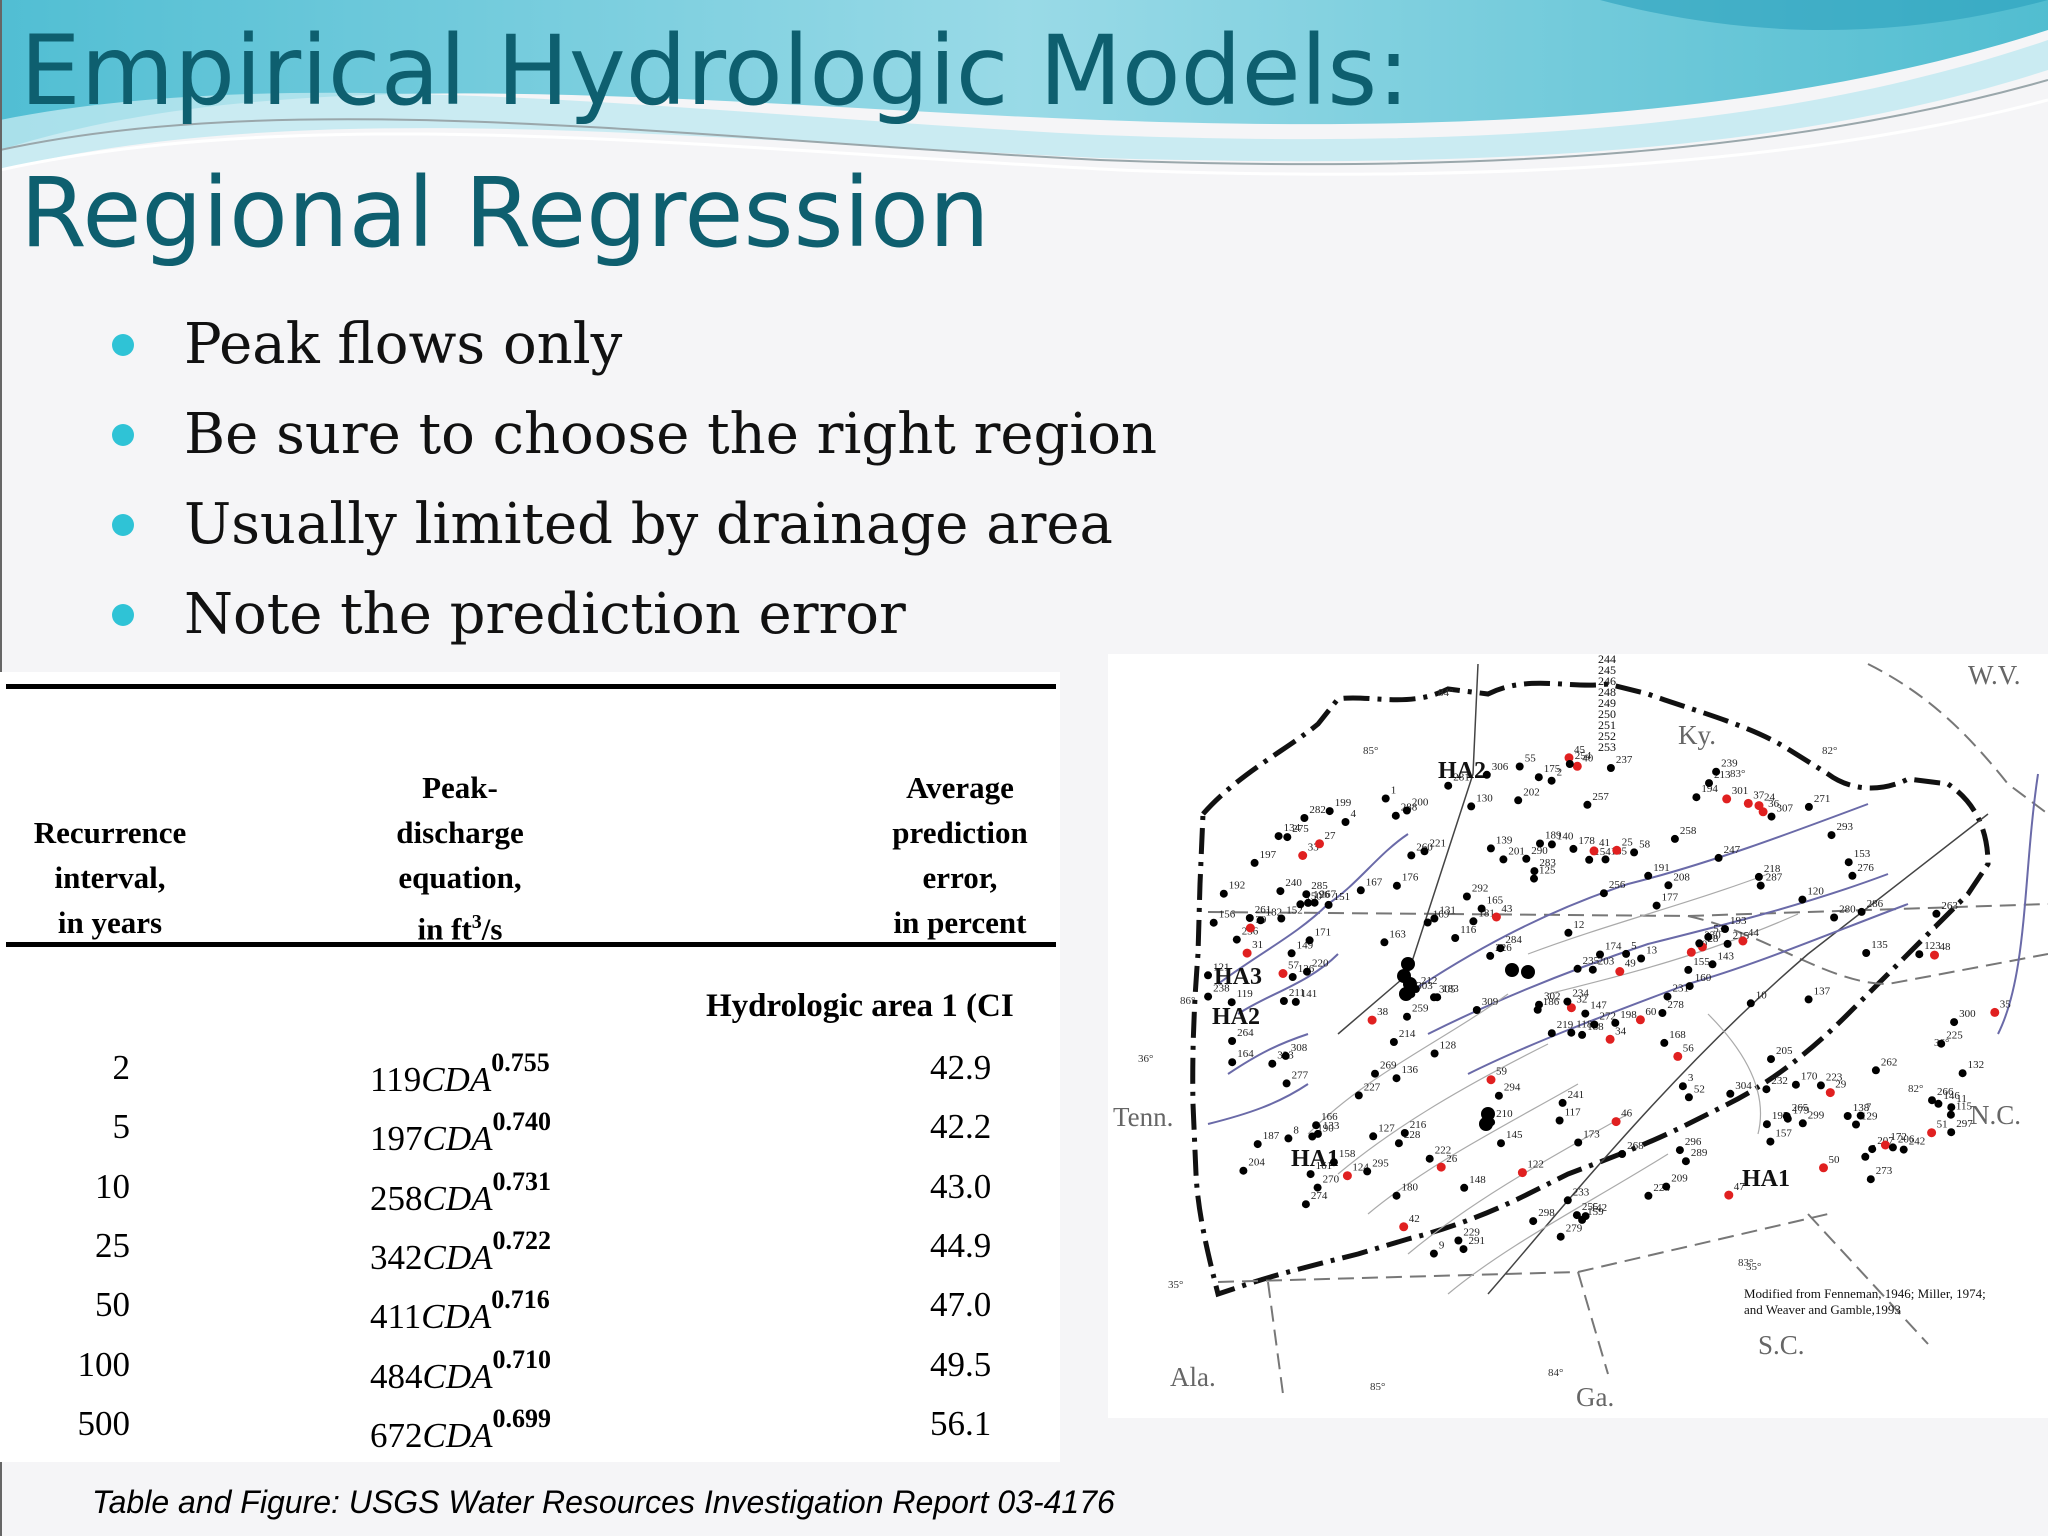  What do you see at coordinates (1531, 759) in the screenshot?
I see `station-number: 55` at bounding box center [1531, 759].